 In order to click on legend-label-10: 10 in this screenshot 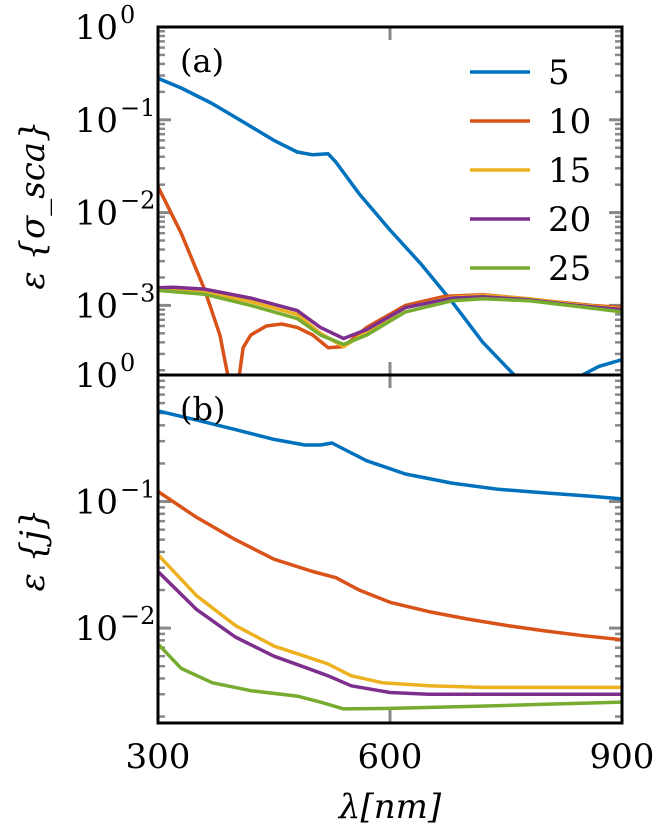, I will do `click(569, 122)`.